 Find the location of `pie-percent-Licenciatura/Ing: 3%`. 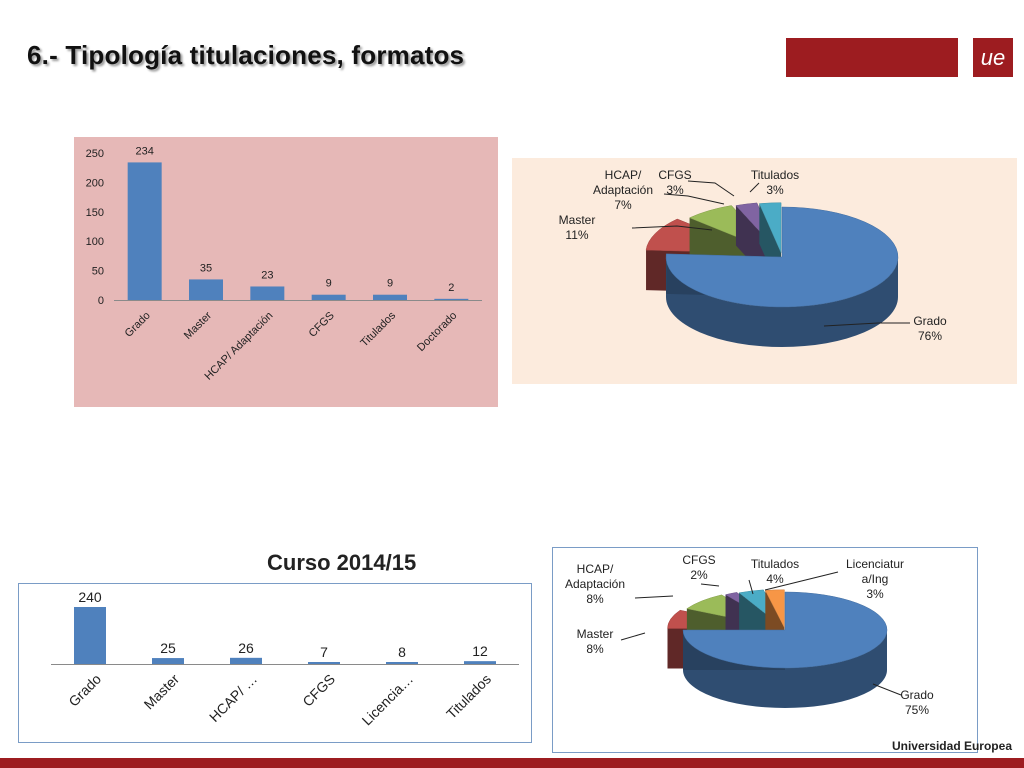

pie-percent-Licenciatura/Ing: 3% is located at coordinates (875, 594).